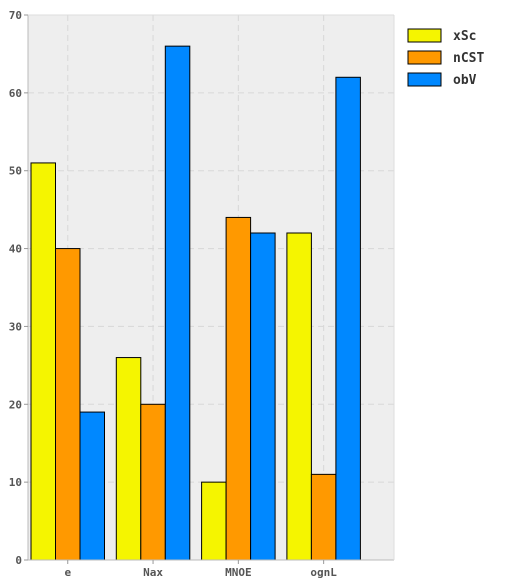 The height and width of the screenshot is (585, 520). What do you see at coordinates (15, 249) in the screenshot?
I see `y-tick-label: 40` at bounding box center [15, 249].